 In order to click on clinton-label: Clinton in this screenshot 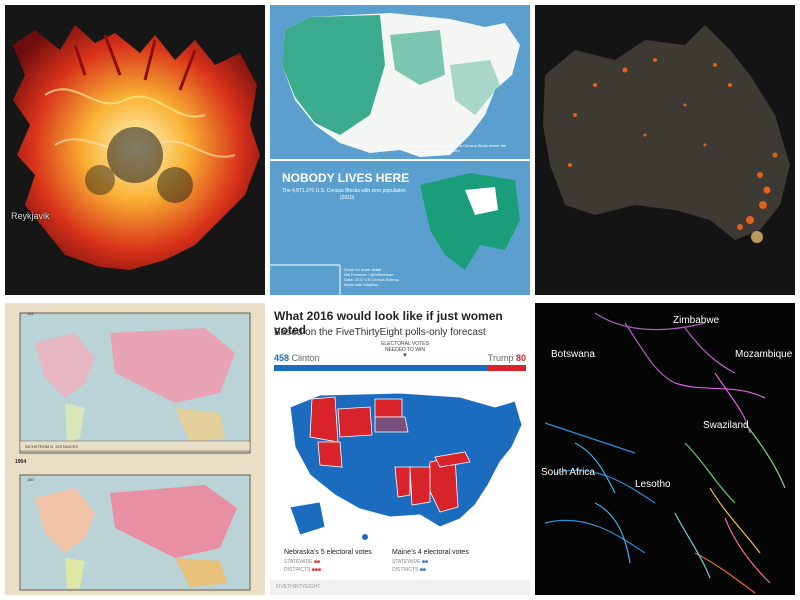, I will do `click(305, 358)`.